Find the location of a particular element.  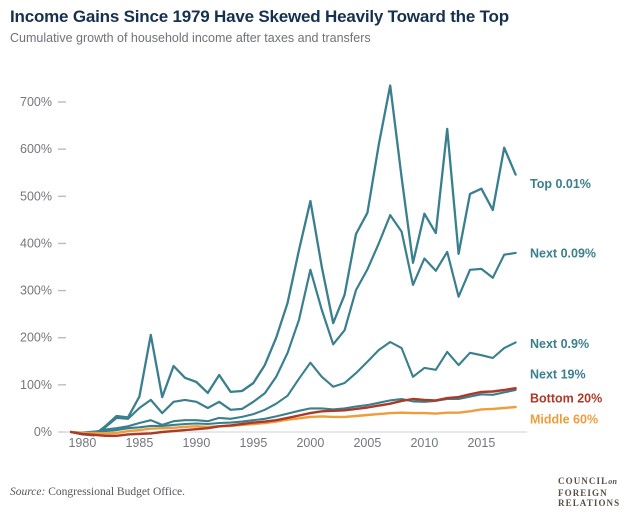

series-line-next-0-9- is located at coordinates (293, 387).